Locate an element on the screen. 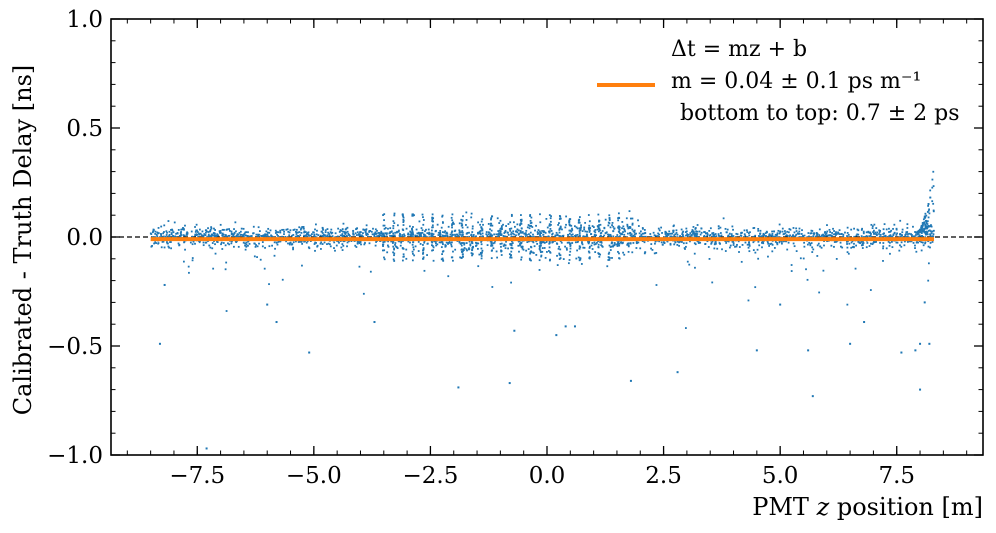 The height and width of the screenshot is (533, 996). x-axis-label-suffix: position [m] is located at coordinates (906, 507).